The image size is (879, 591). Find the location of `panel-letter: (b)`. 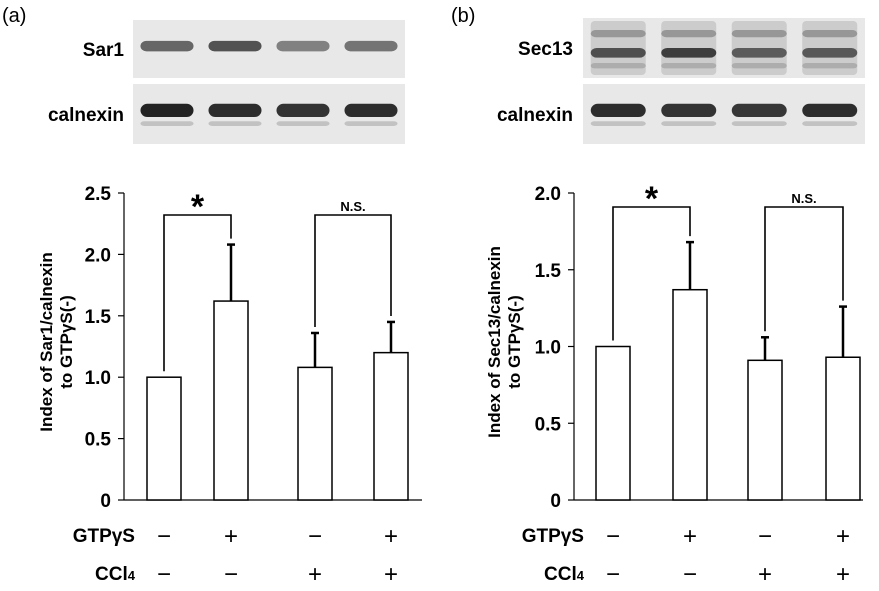

panel-letter: (b) is located at coordinates (463, 16).